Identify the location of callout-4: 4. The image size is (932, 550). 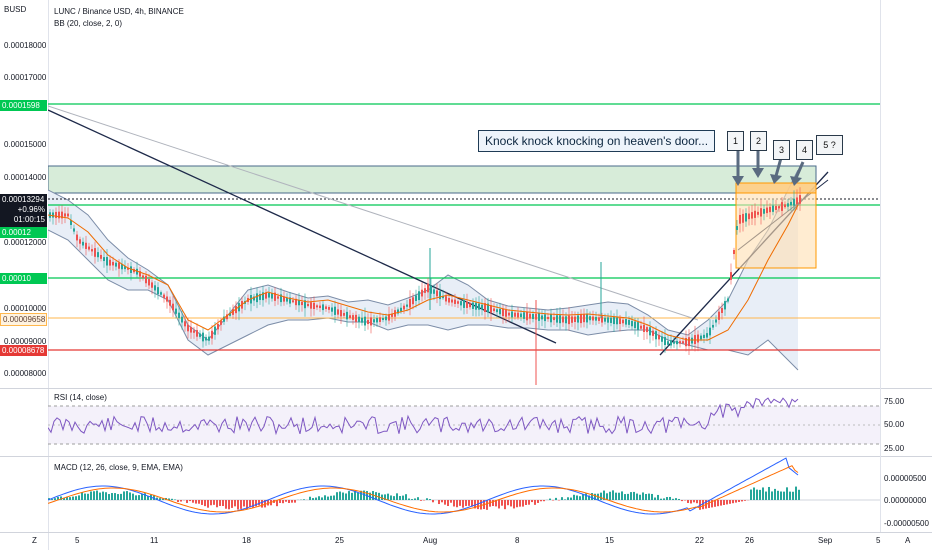
(804, 150).